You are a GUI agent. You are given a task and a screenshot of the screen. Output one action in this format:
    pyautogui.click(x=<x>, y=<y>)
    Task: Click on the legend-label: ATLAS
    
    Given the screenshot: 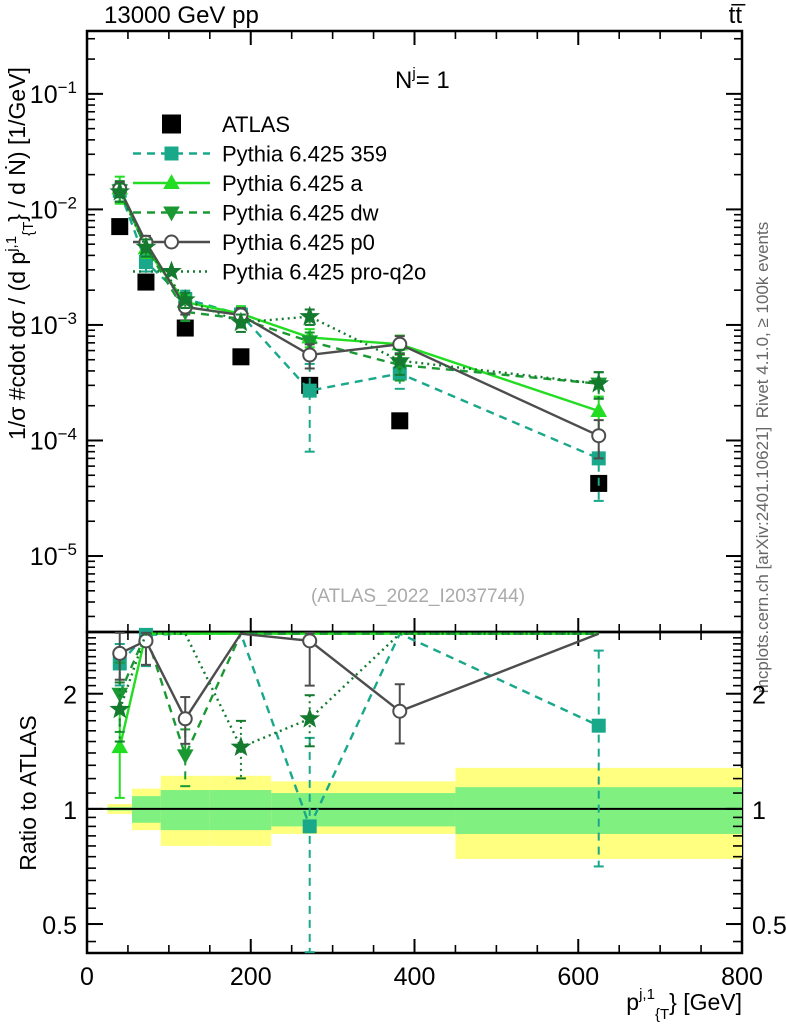 What is the action you would take?
    pyautogui.click(x=256, y=124)
    